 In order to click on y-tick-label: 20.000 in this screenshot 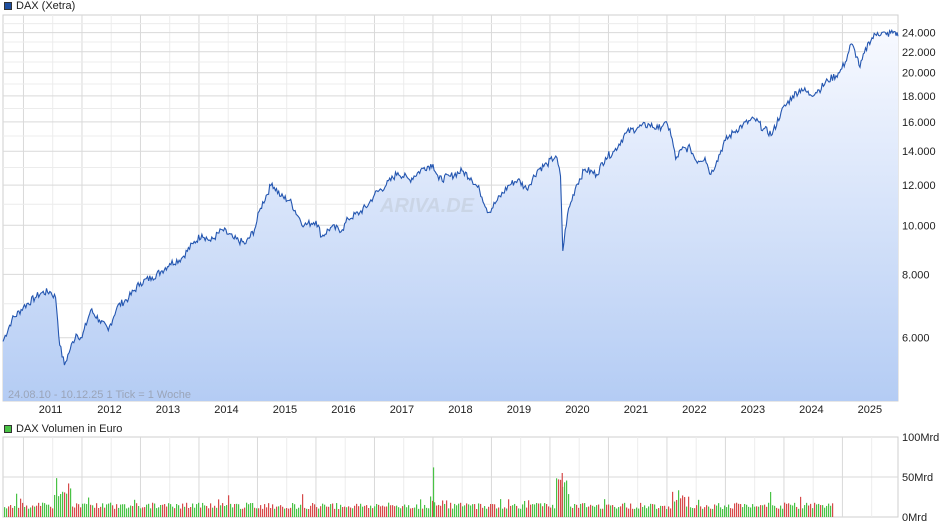, I will do `click(919, 74)`.